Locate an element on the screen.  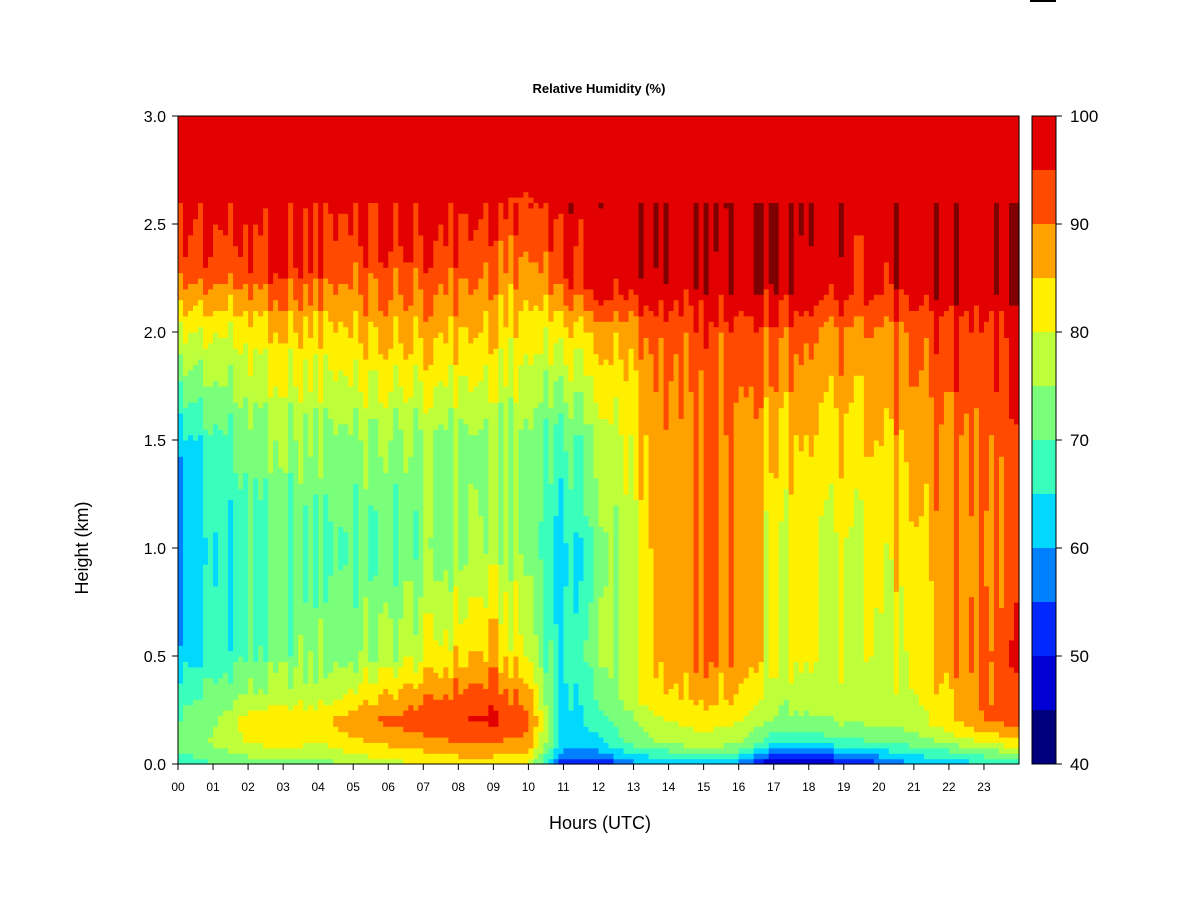
x-tick-label: 11 is located at coordinates (563, 787).